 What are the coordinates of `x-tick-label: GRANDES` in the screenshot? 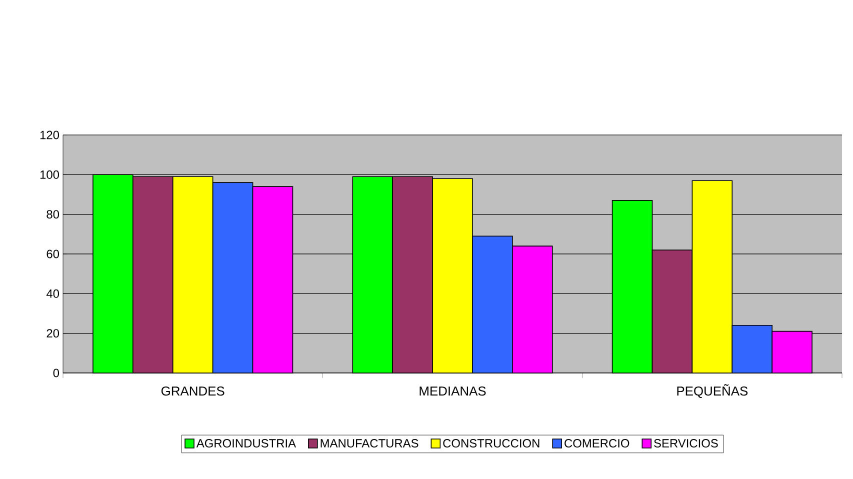 It's located at (192, 391).